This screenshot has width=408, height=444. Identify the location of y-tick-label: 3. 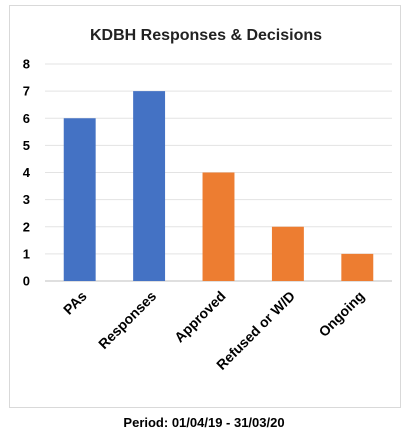
(26, 199).